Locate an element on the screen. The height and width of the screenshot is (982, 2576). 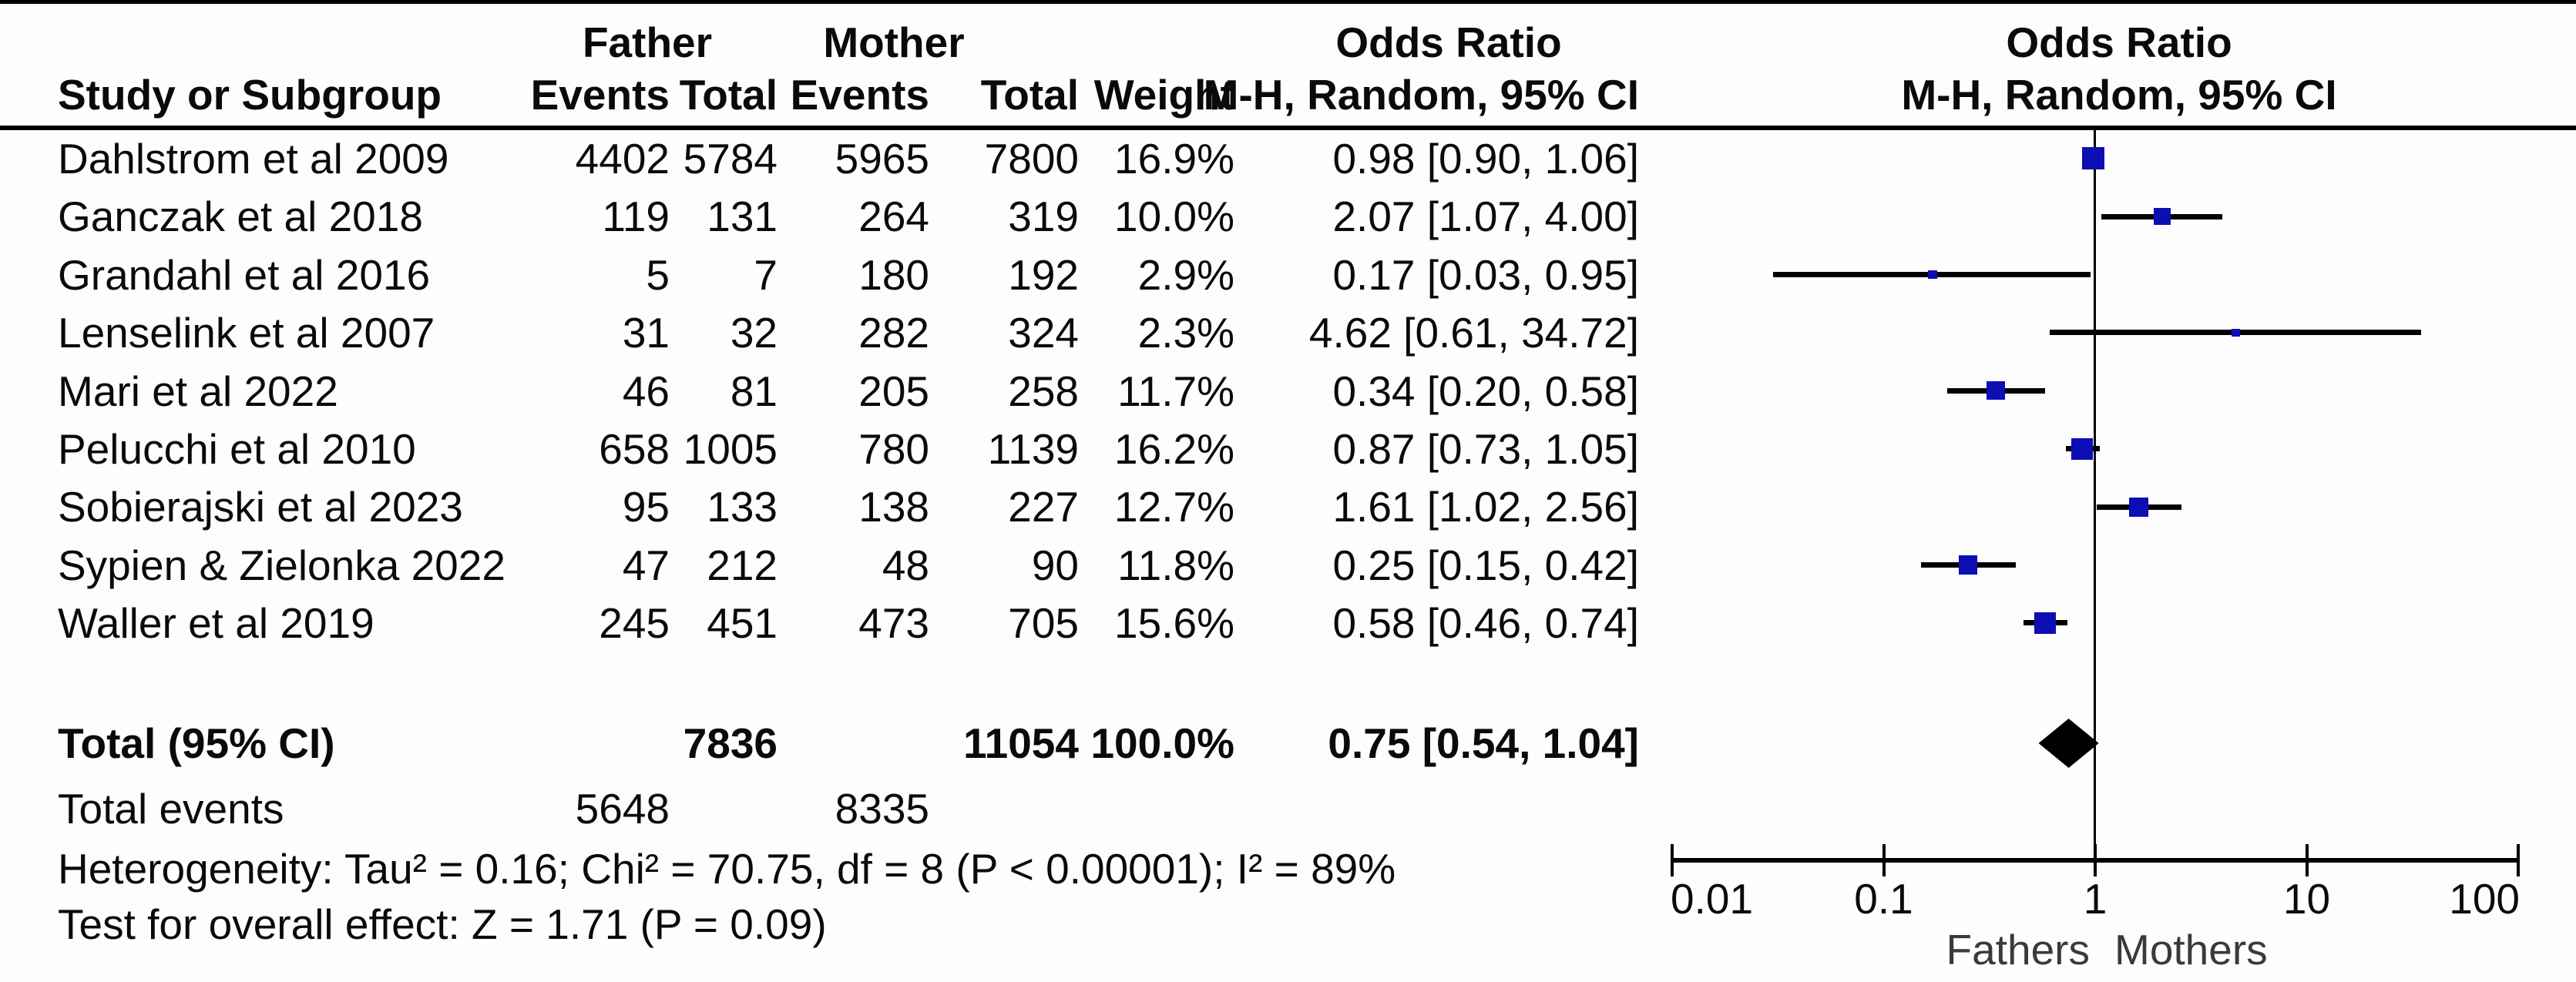
total-events-father: 5648 is located at coordinates (622, 809).